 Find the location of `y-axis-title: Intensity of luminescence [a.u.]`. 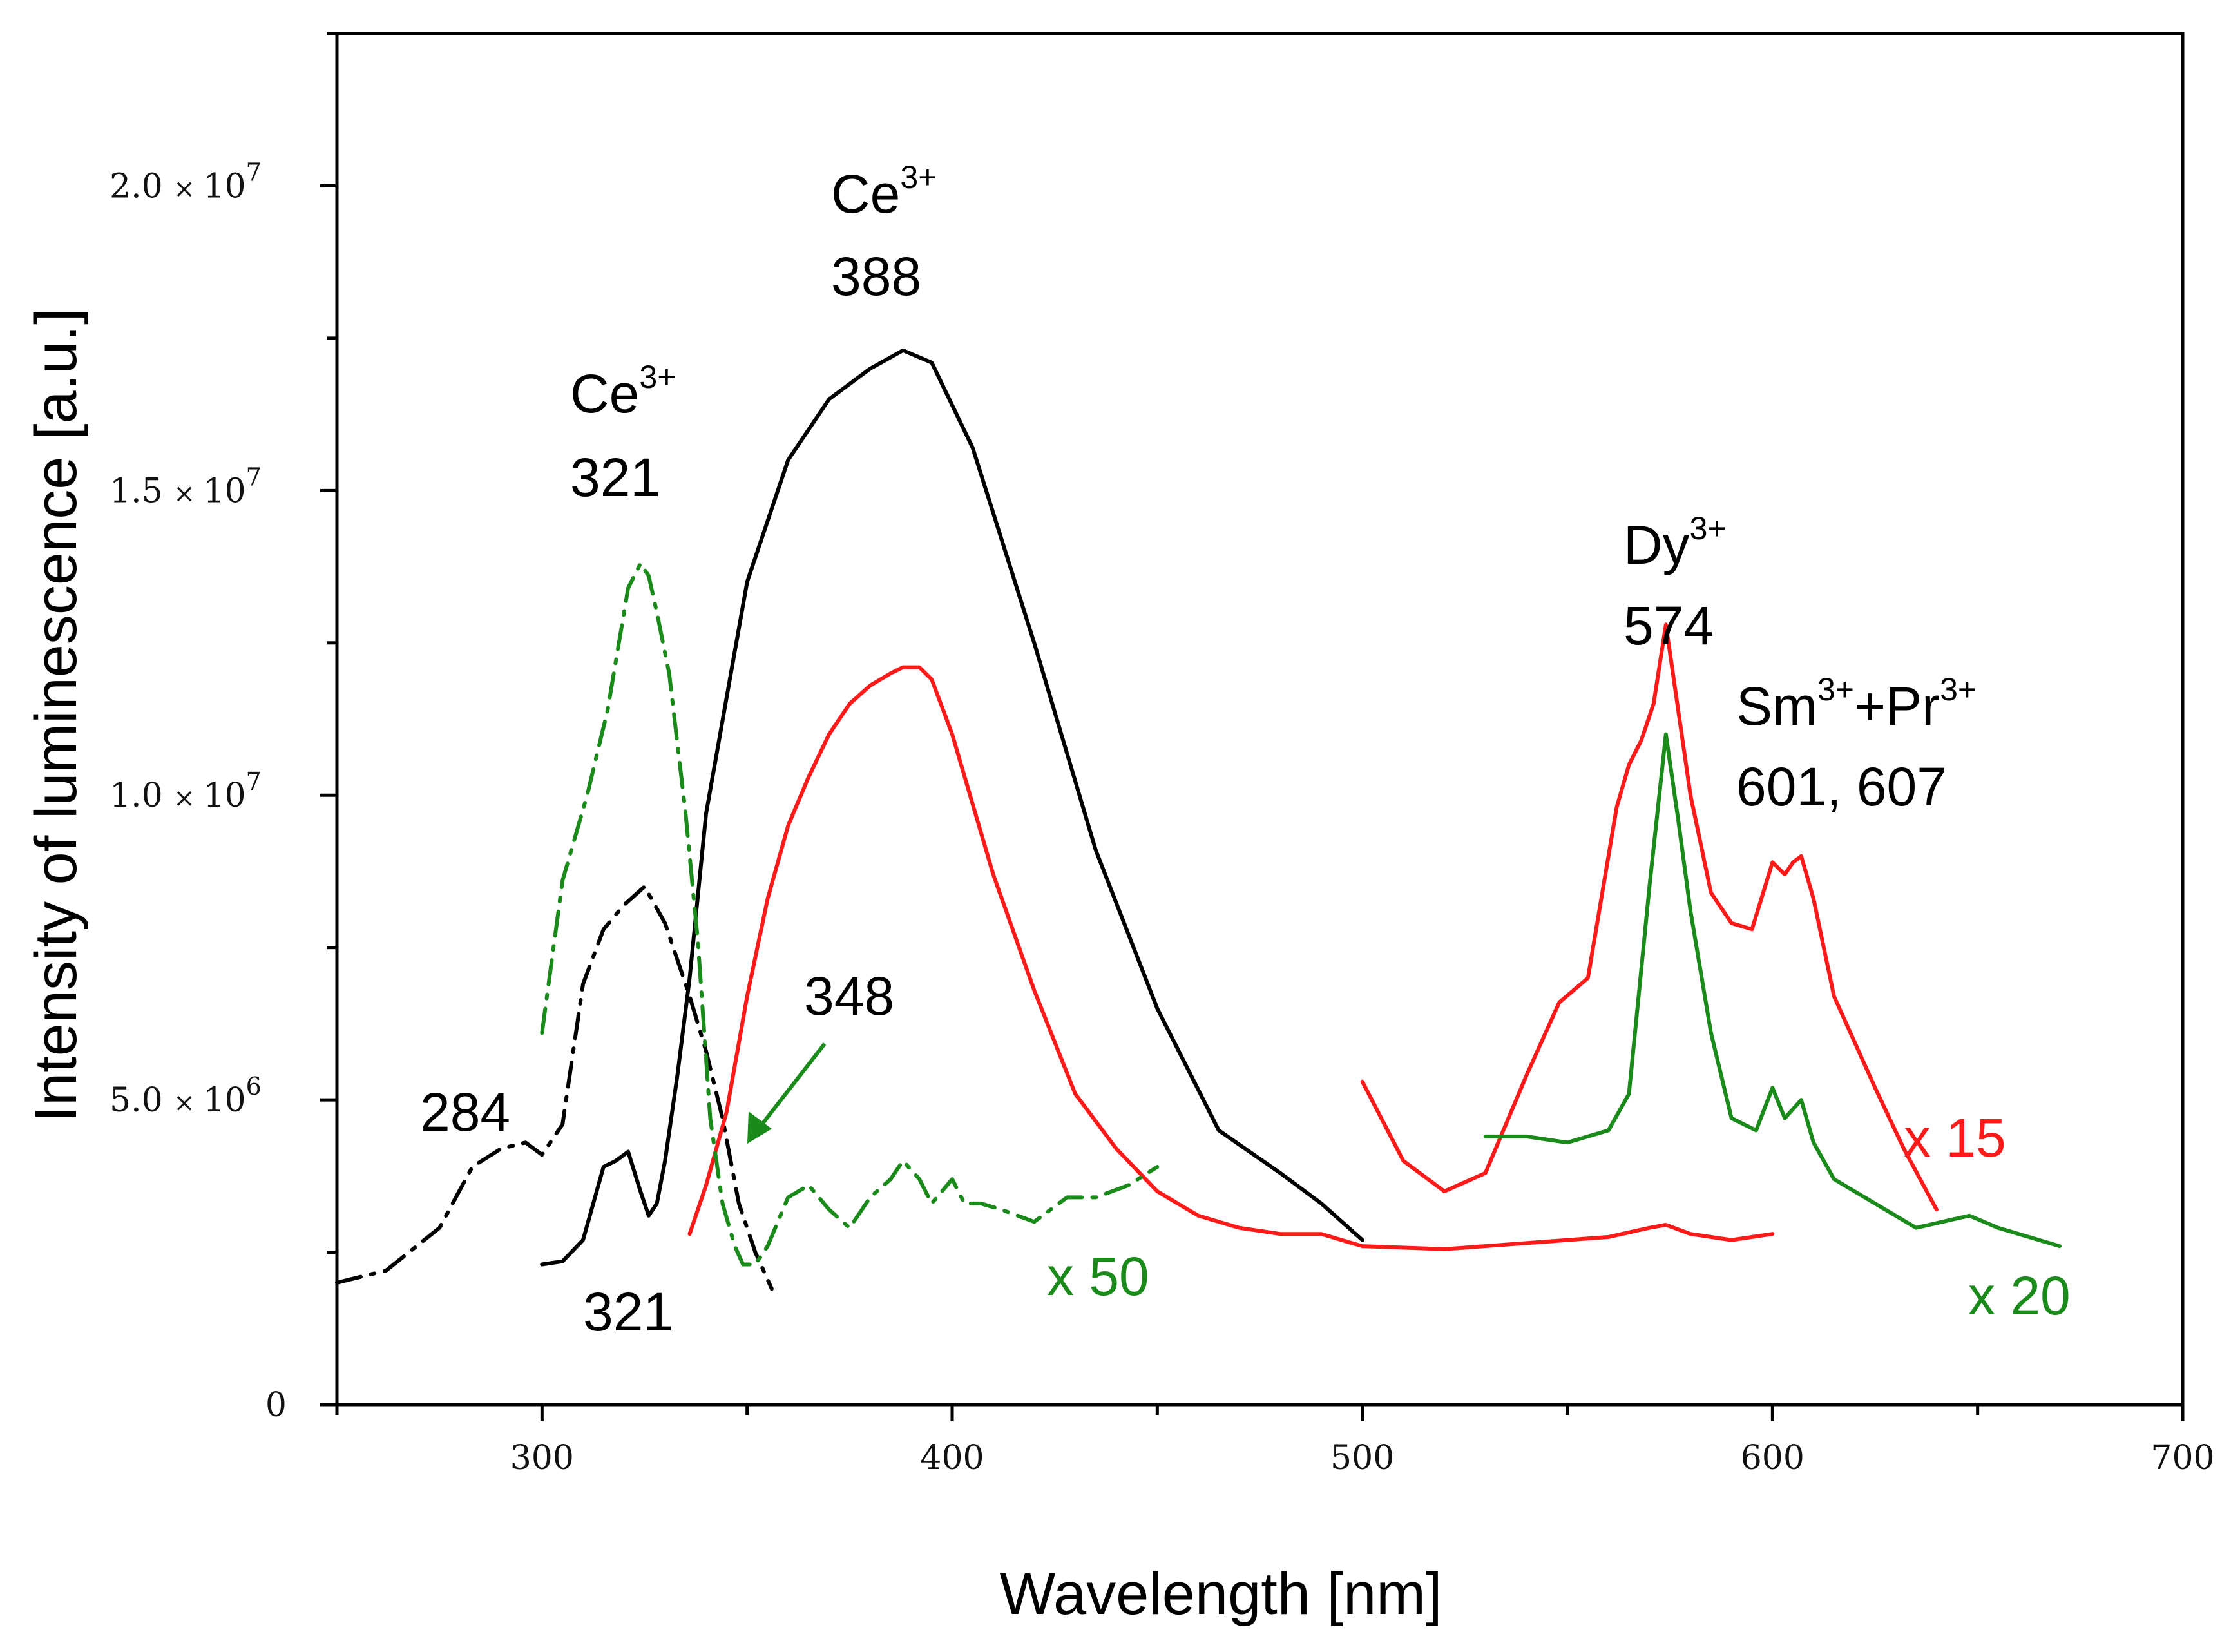

y-axis-title: Intensity of luminescence [a.u.] is located at coordinates (56, 715).